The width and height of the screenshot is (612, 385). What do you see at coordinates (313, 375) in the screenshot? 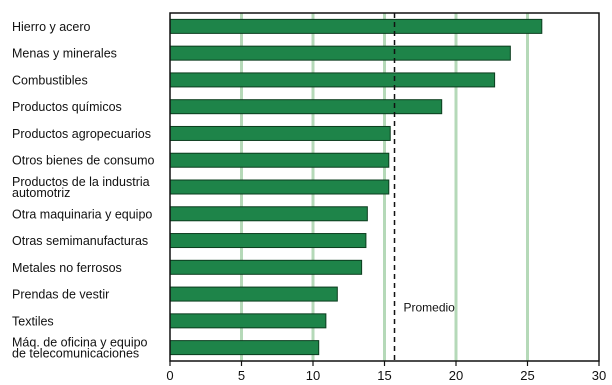
I see `x-tick-label-2: 10` at bounding box center [313, 375].